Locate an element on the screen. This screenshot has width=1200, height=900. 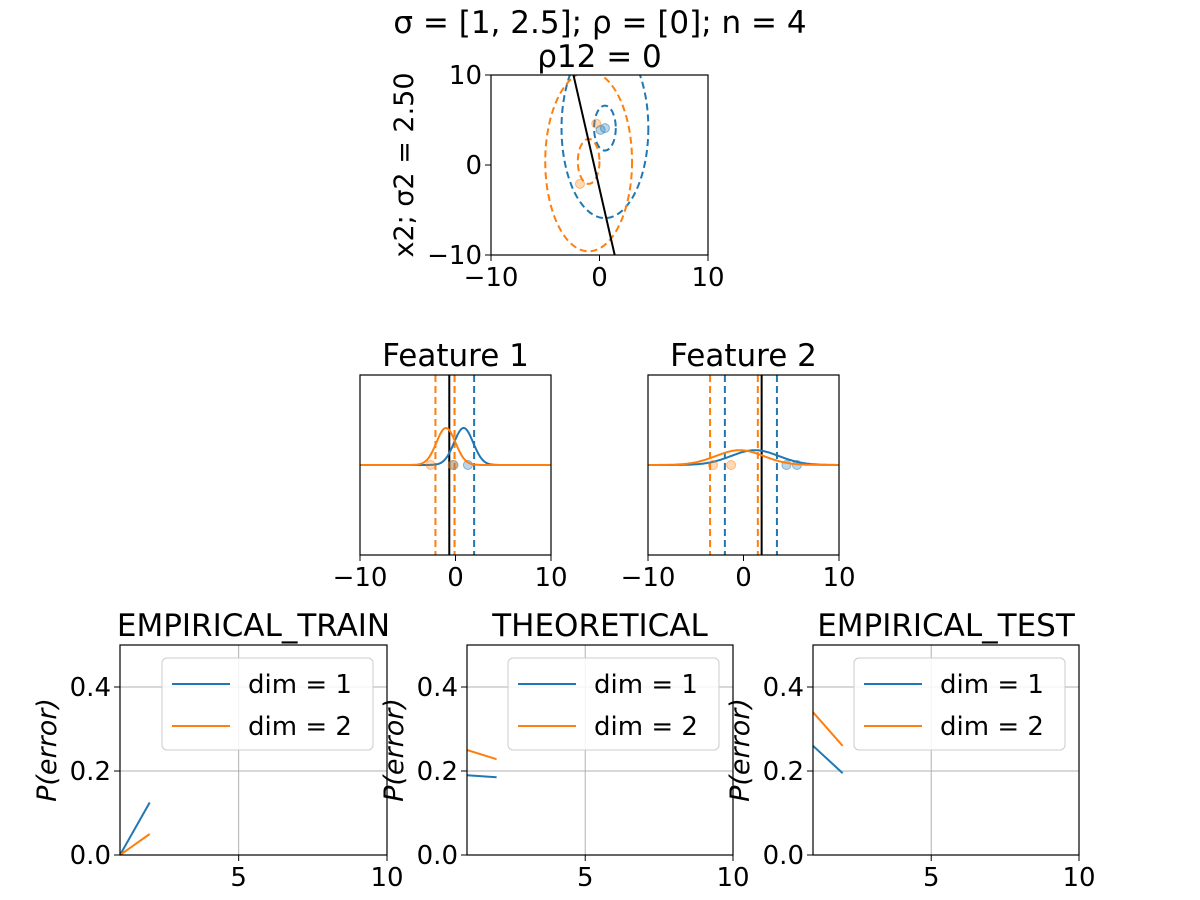
empirical-test-title: EMPIRICAL_TEST is located at coordinates (946, 626).